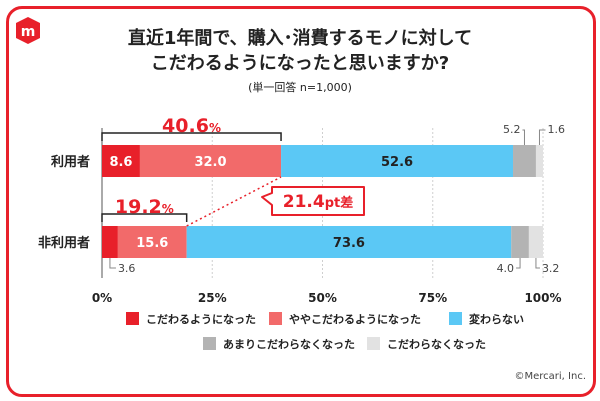  Describe the element at coordinates (127, 268) in the screenshot. I see `data-label: 3.6` at that location.